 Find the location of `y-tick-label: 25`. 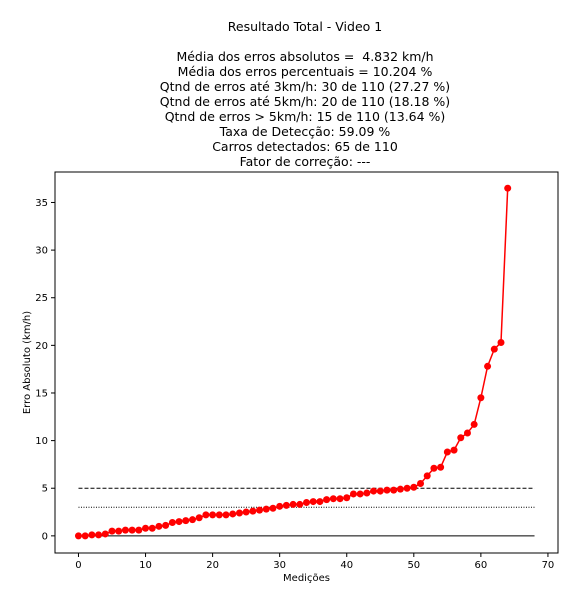

y-tick-label: 25 is located at coordinates (41, 298).